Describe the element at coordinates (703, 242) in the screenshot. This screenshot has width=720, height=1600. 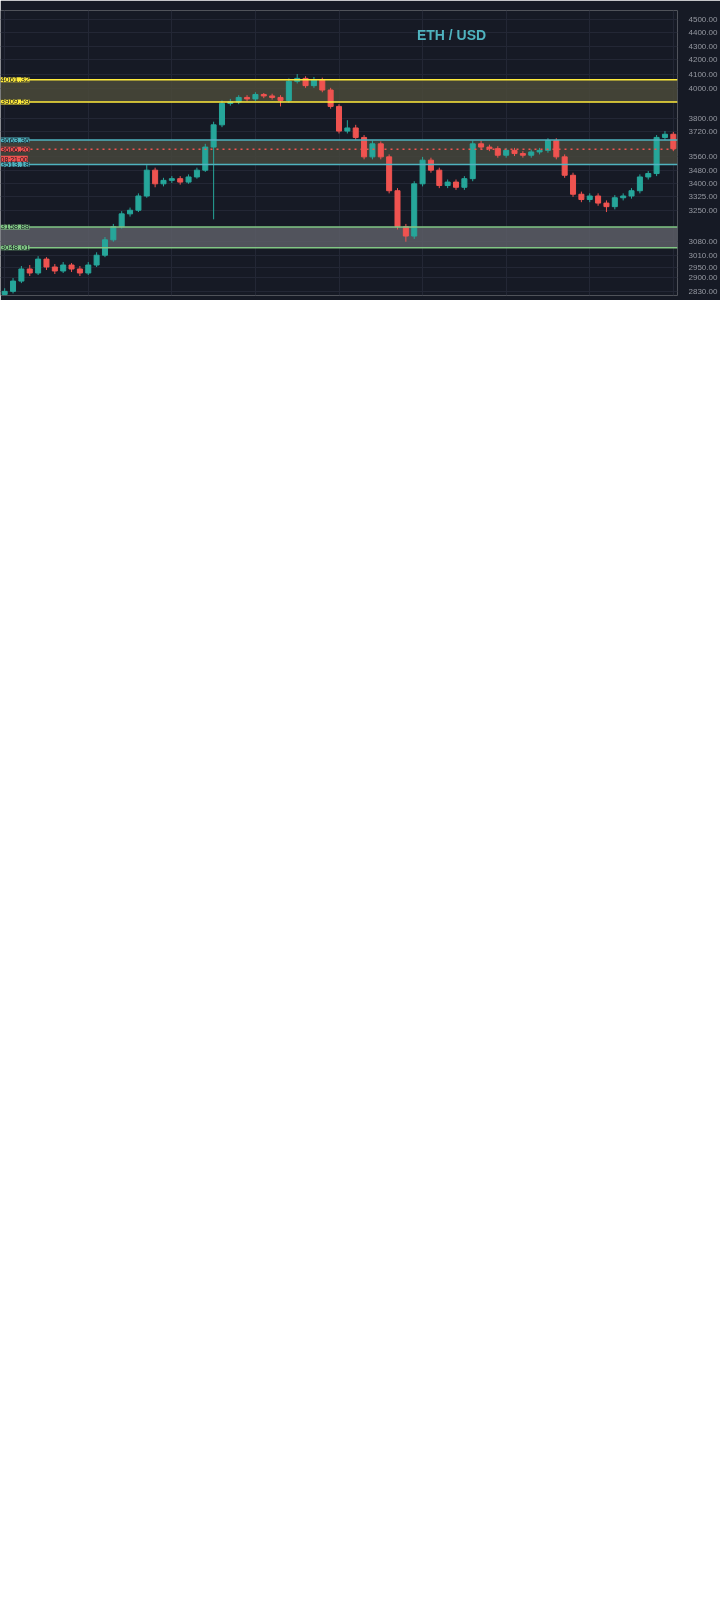
I see `y-tick-label: 3080.00` at that location.